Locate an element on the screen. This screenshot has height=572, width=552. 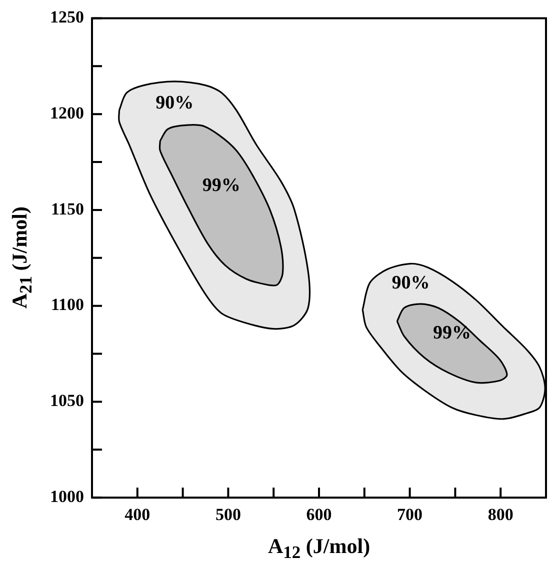
x-axis-title: A$_{12}$ (J/mol) is located at coordinates (319, 548).